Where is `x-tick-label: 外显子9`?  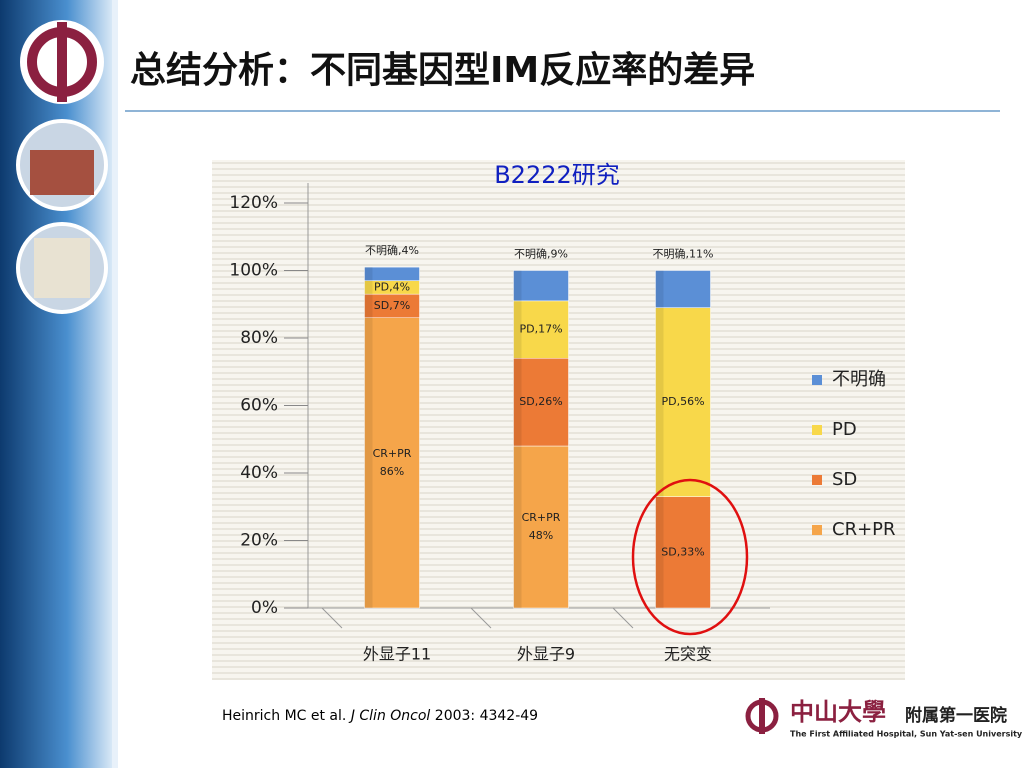
x-tick-label: 外显子9 is located at coordinates (546, 654).